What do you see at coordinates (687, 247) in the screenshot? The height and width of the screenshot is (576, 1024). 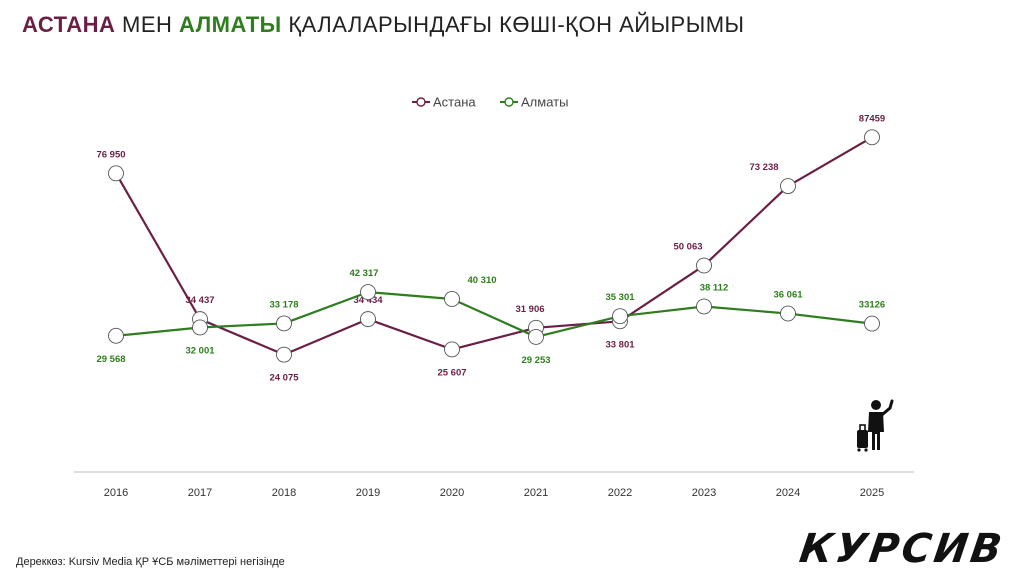 I see `data-label: 50 063` at bounding box center [687, 247].